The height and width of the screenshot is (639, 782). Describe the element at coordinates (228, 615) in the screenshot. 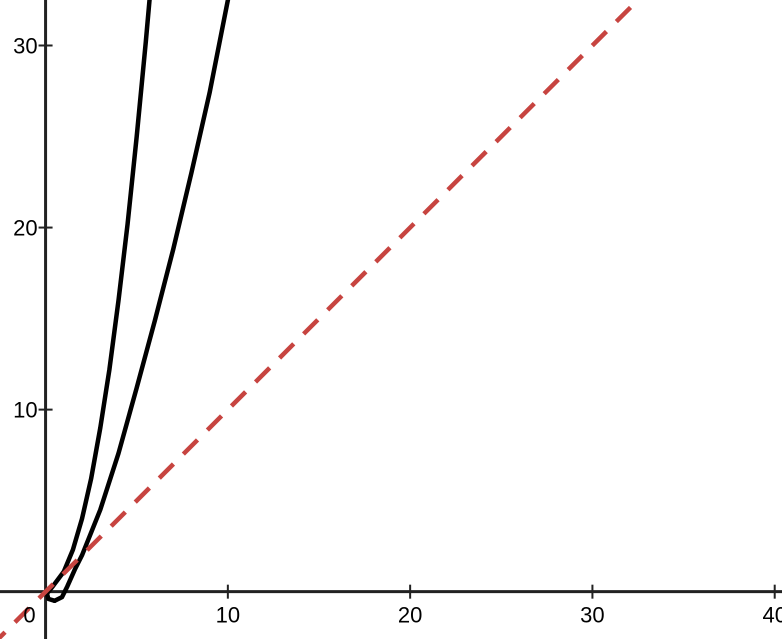

I see `x-tick-label: 10` at that location.